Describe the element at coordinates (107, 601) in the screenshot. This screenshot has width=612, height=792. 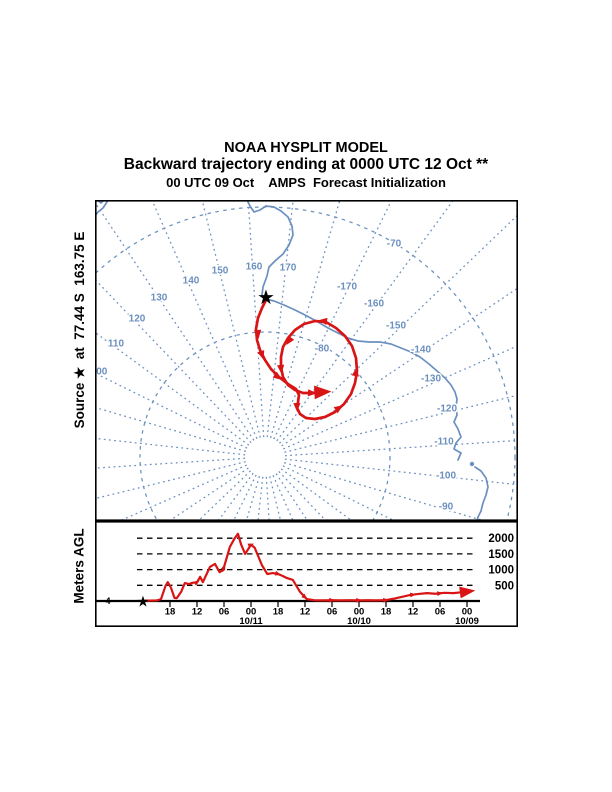
I see `start-glyph: 4` at that location.